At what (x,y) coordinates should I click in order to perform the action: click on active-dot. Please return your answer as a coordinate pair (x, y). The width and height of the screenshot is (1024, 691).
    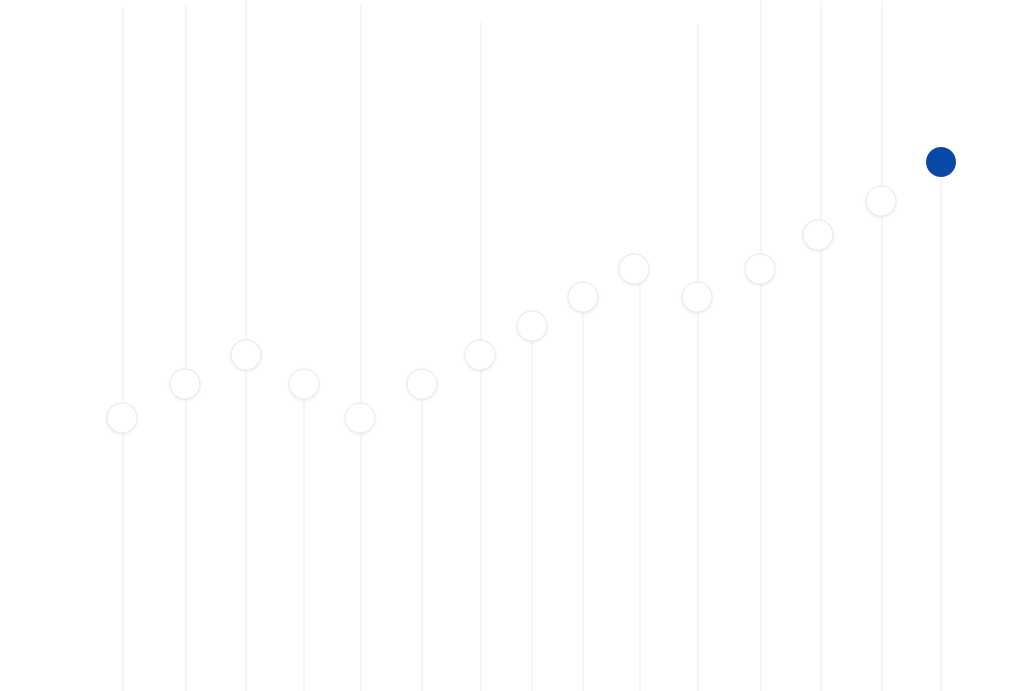
    Looking at the image, I should click on (941, 162).